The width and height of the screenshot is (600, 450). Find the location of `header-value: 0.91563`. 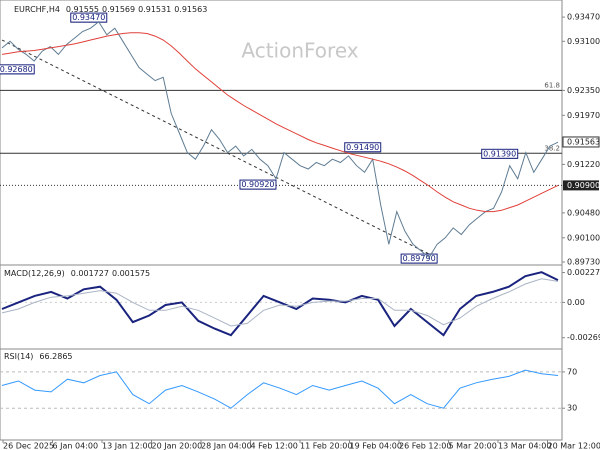

header-value: 0.91563 is located at coordinates (190, 9).